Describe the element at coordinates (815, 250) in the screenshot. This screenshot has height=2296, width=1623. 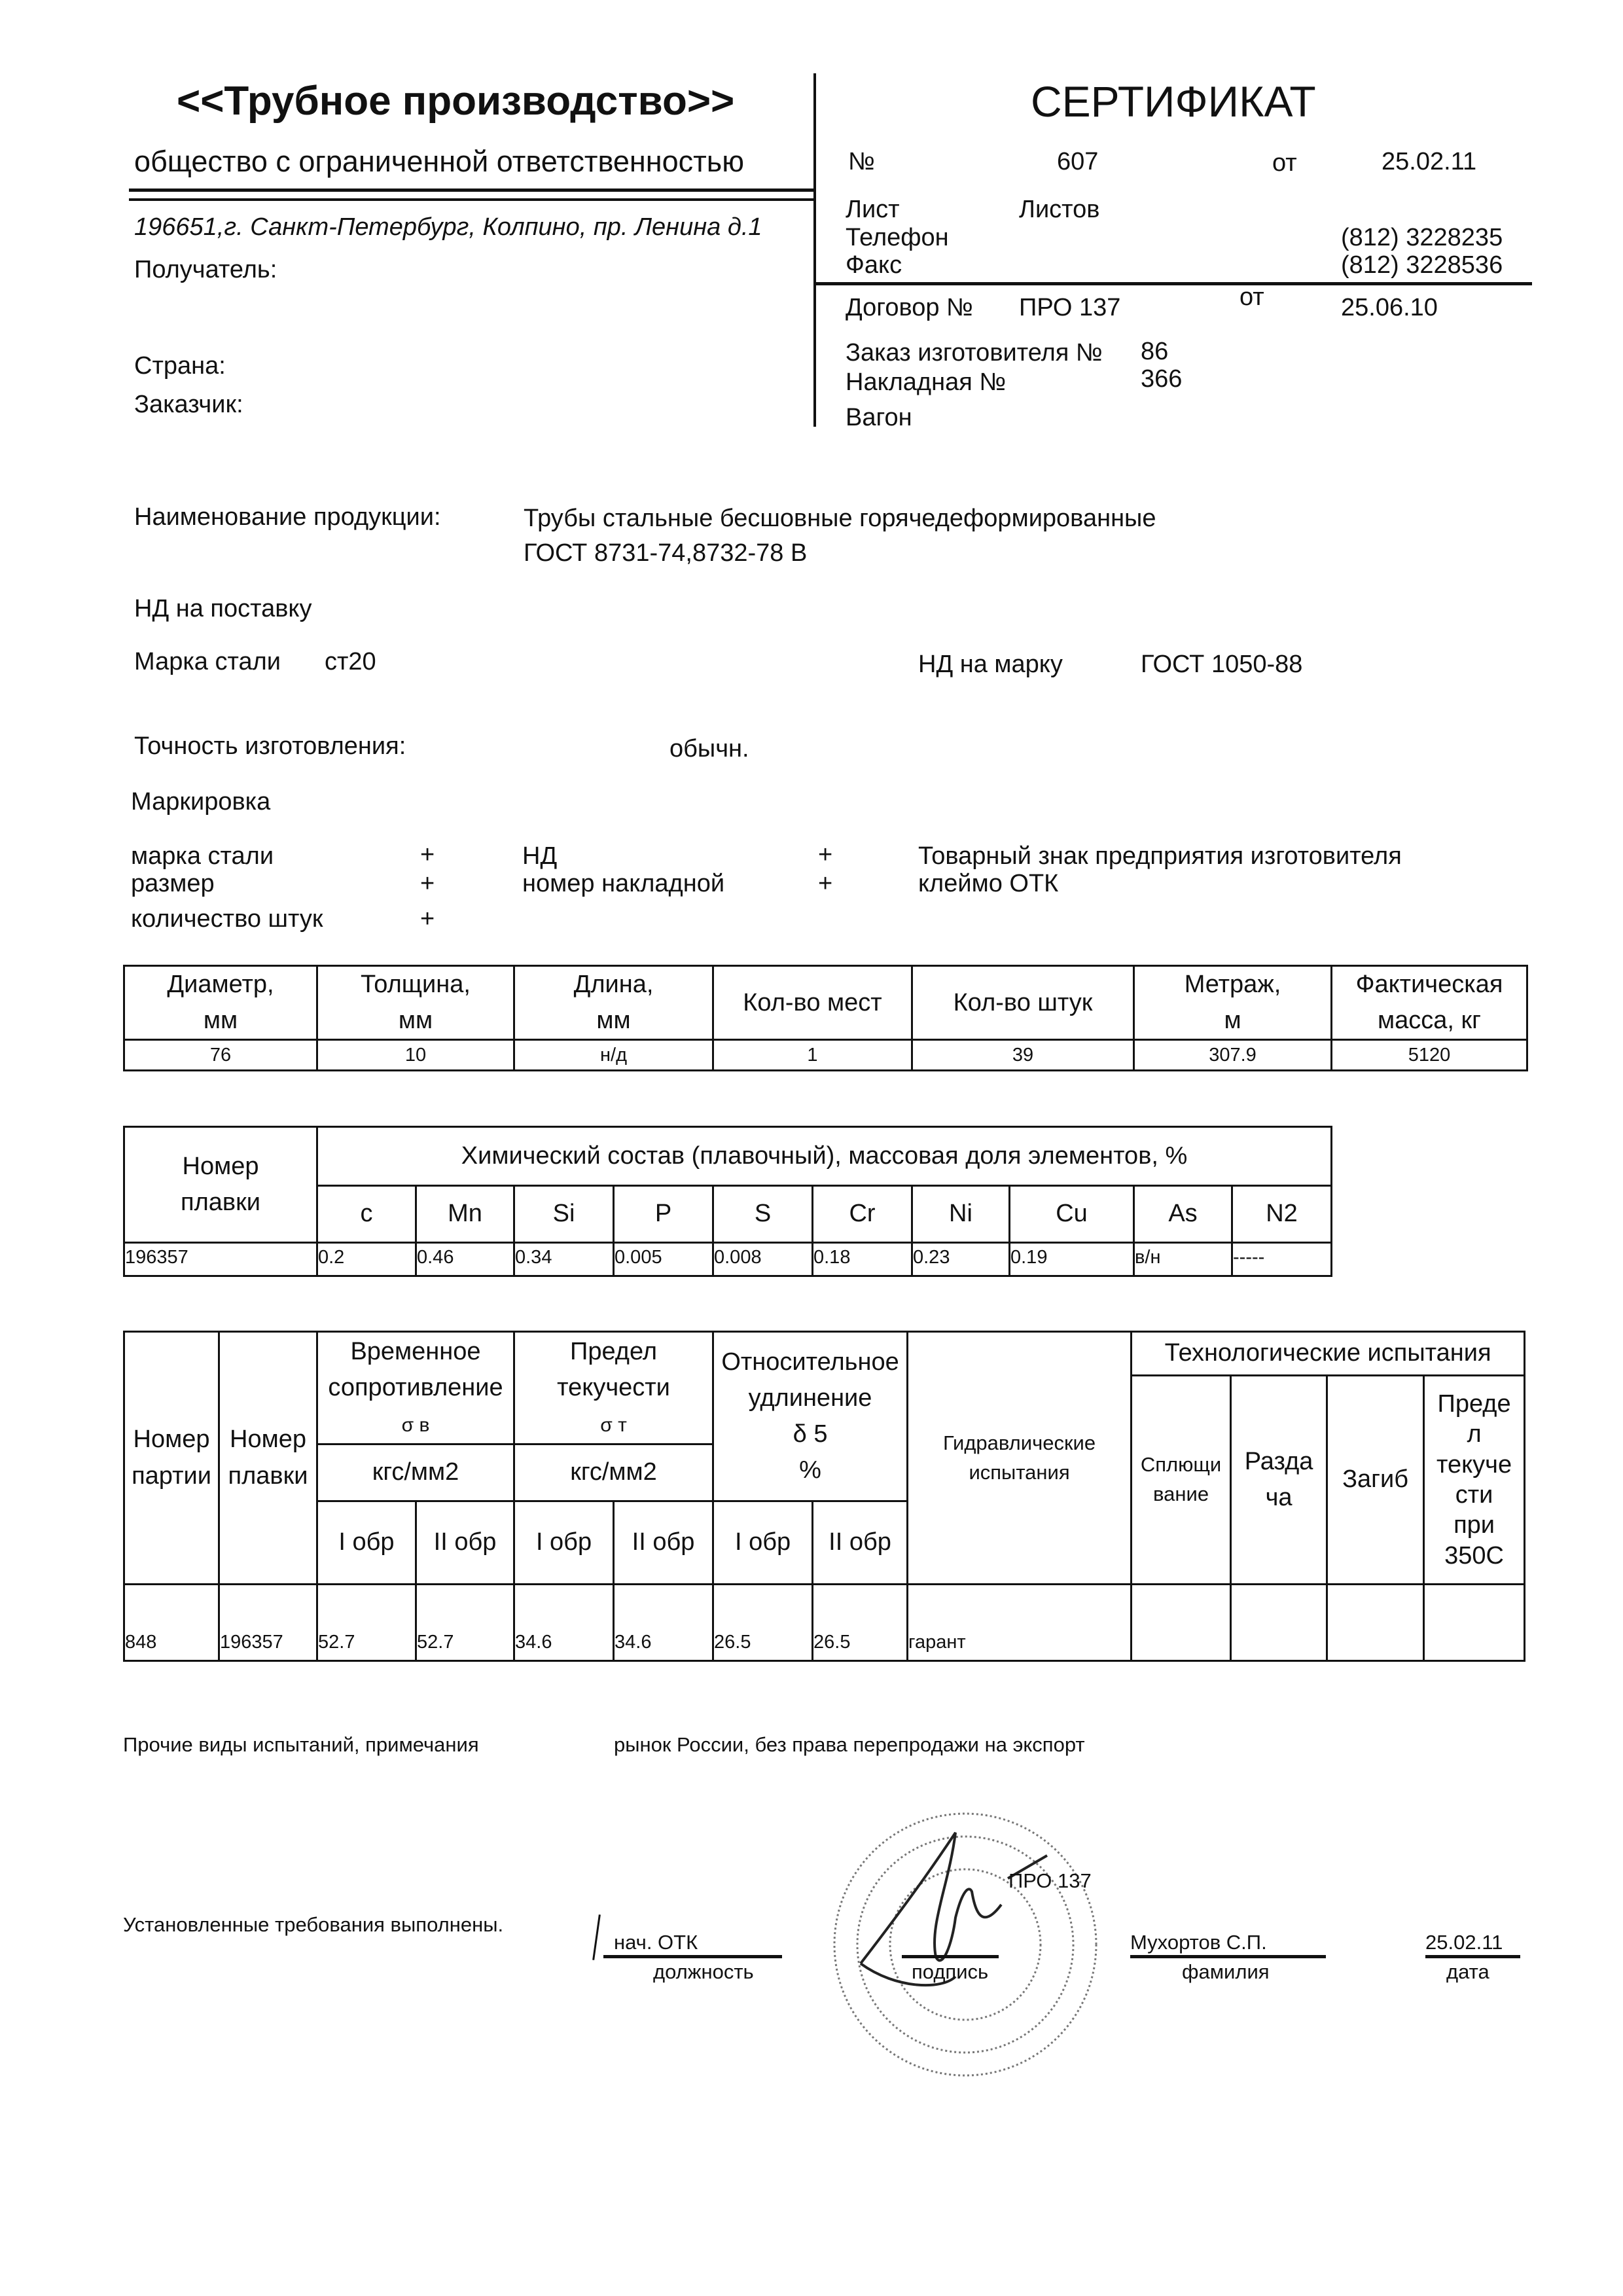
I see `vertical-divider` at that location.